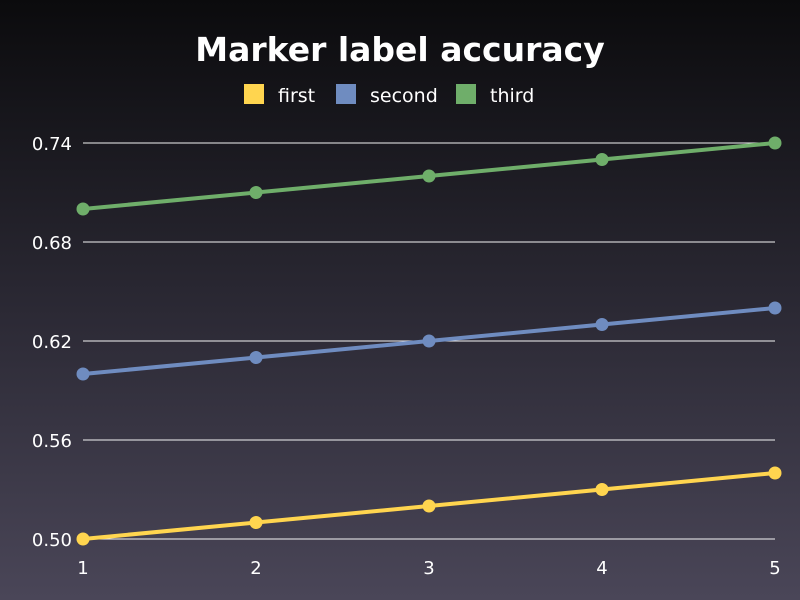 The width and height of the screenshot is (800, 600). Describe the element at coordinates (774, 568) in the screenshot. I see `x-tick-label: 5` at that location.